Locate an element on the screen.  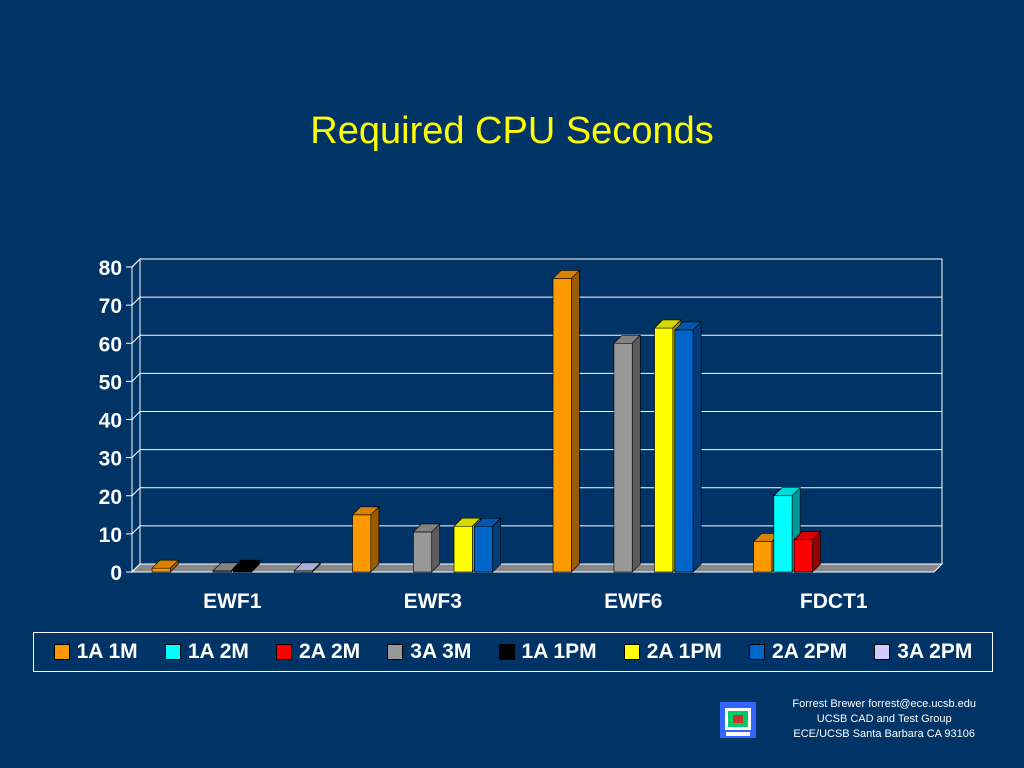
y-tick-label: 20 is located at coordinates (110, 497).